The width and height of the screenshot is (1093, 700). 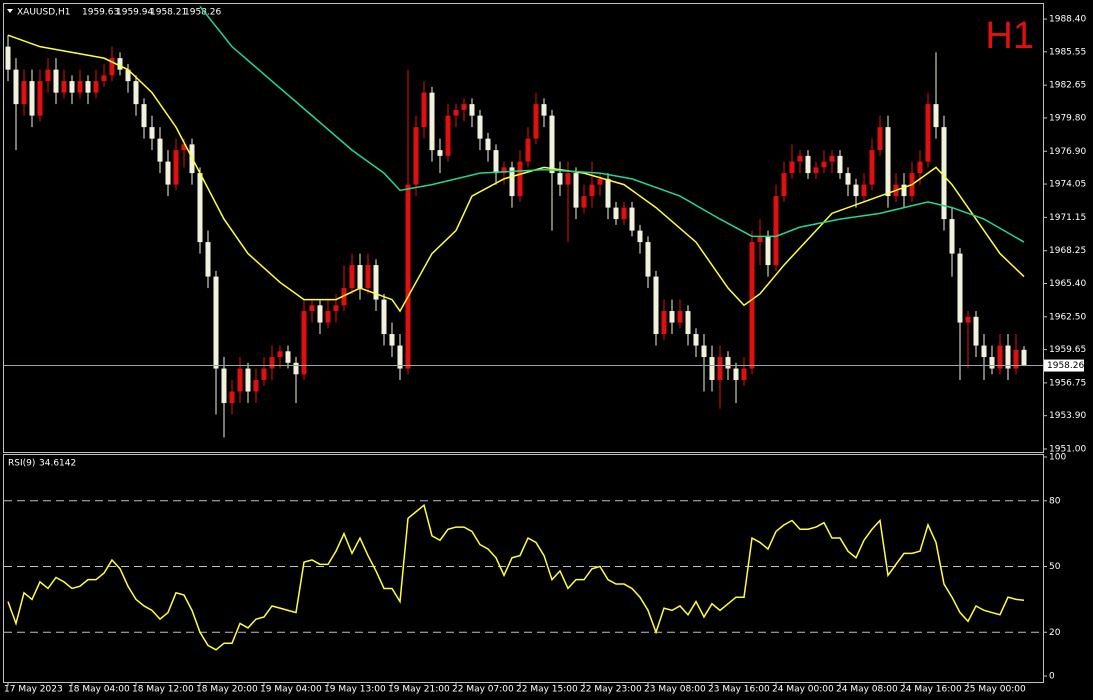 I want to click on x-tick-label: 19 May 13:00, so click(x=355, y=690).